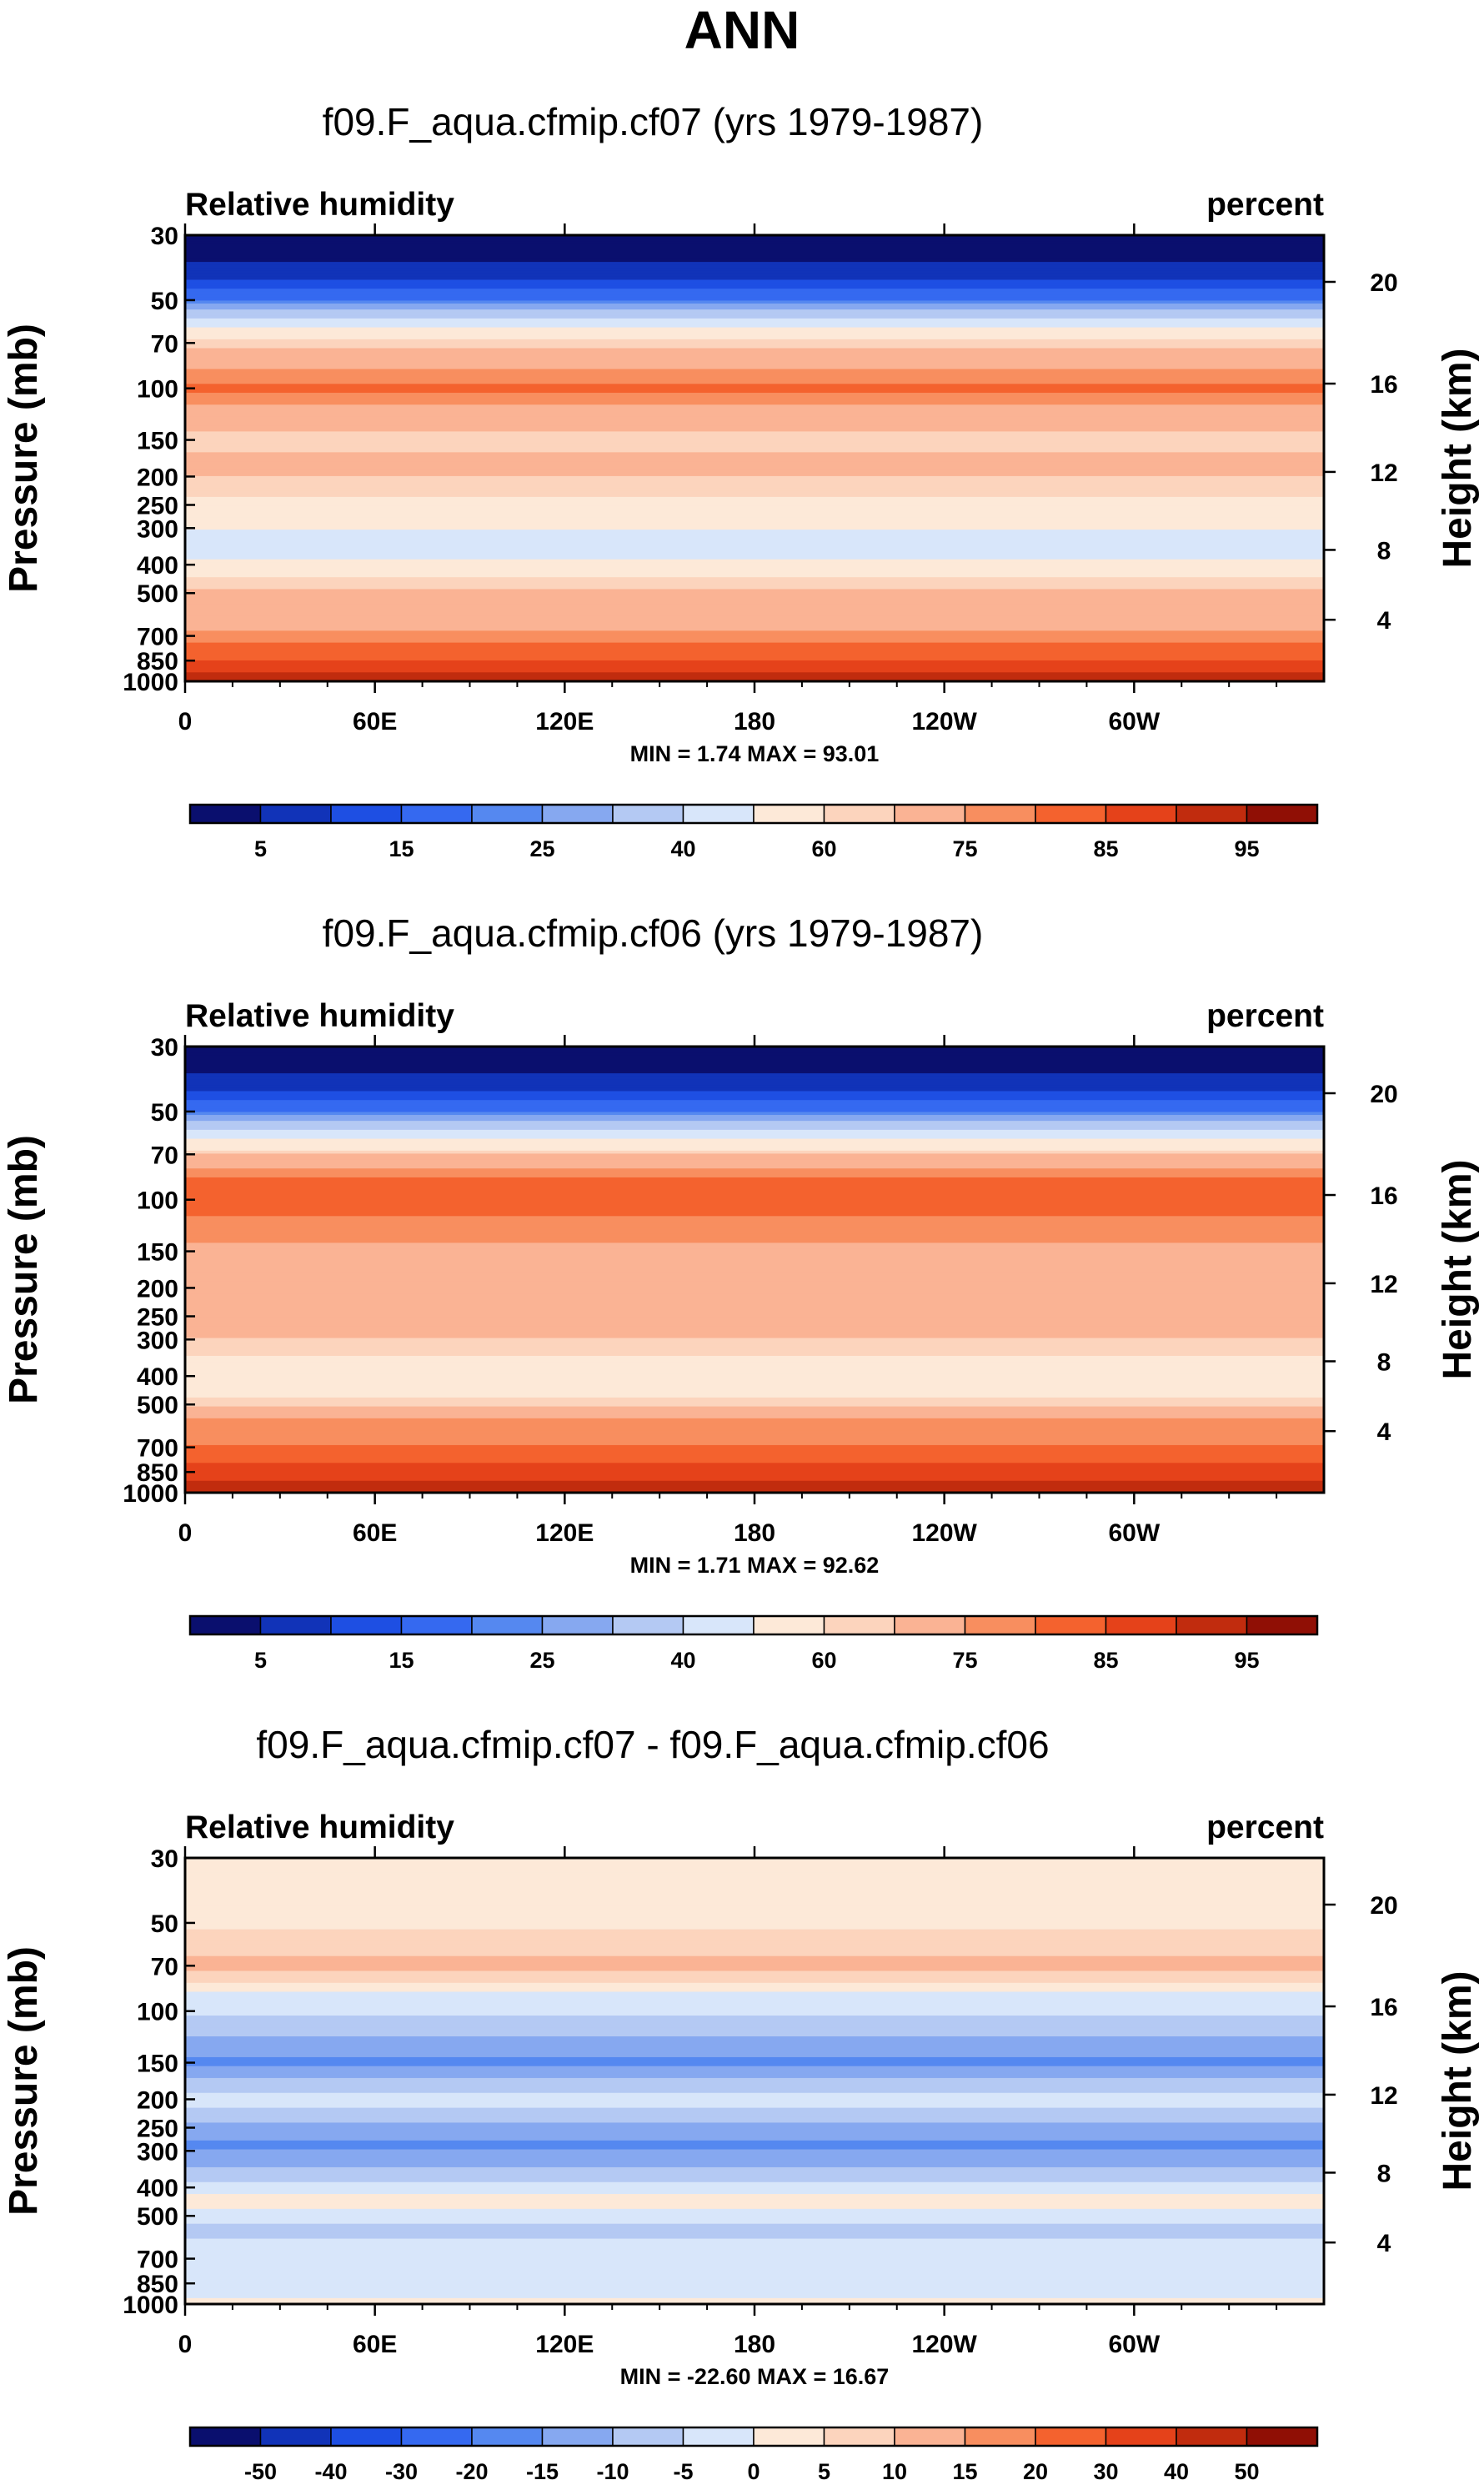 The width and height of the screenshot is (1484, 2480). What do you see at coordinates (541, 849) in the screenshot?
I see `colorbar-label: 25` at bounding box center [541, 849].